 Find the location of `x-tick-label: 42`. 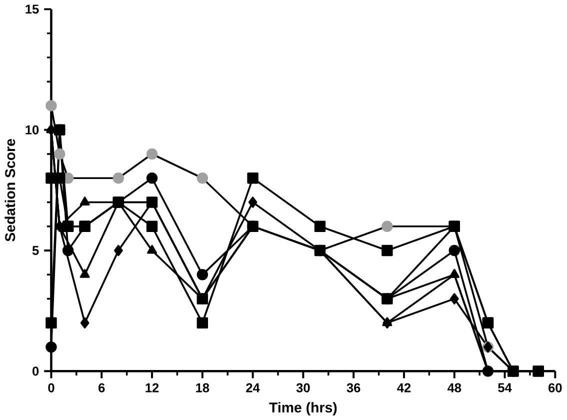

x-tick-label: 42 is located at coordinates (404, 387).